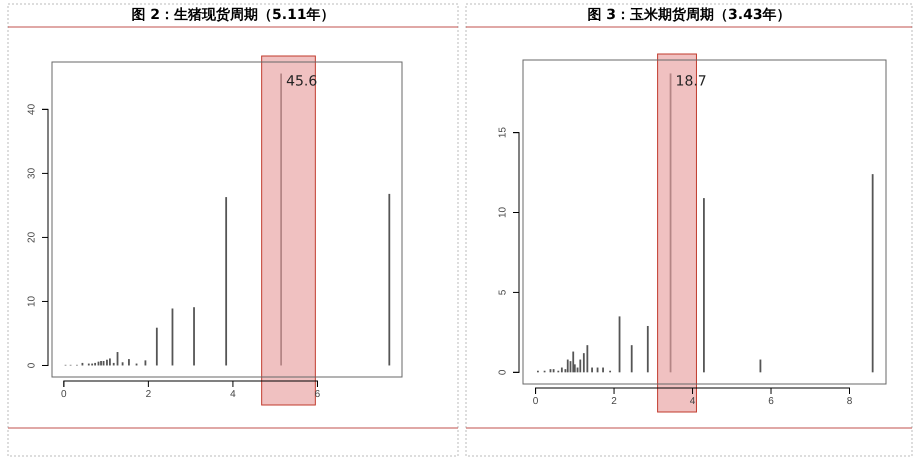 This screenshot has width=916, height=460. What do you see at coordinates (771, 402) in the screenshot?
I see `x-tick-label: 6` at bounding box center [771, 402].